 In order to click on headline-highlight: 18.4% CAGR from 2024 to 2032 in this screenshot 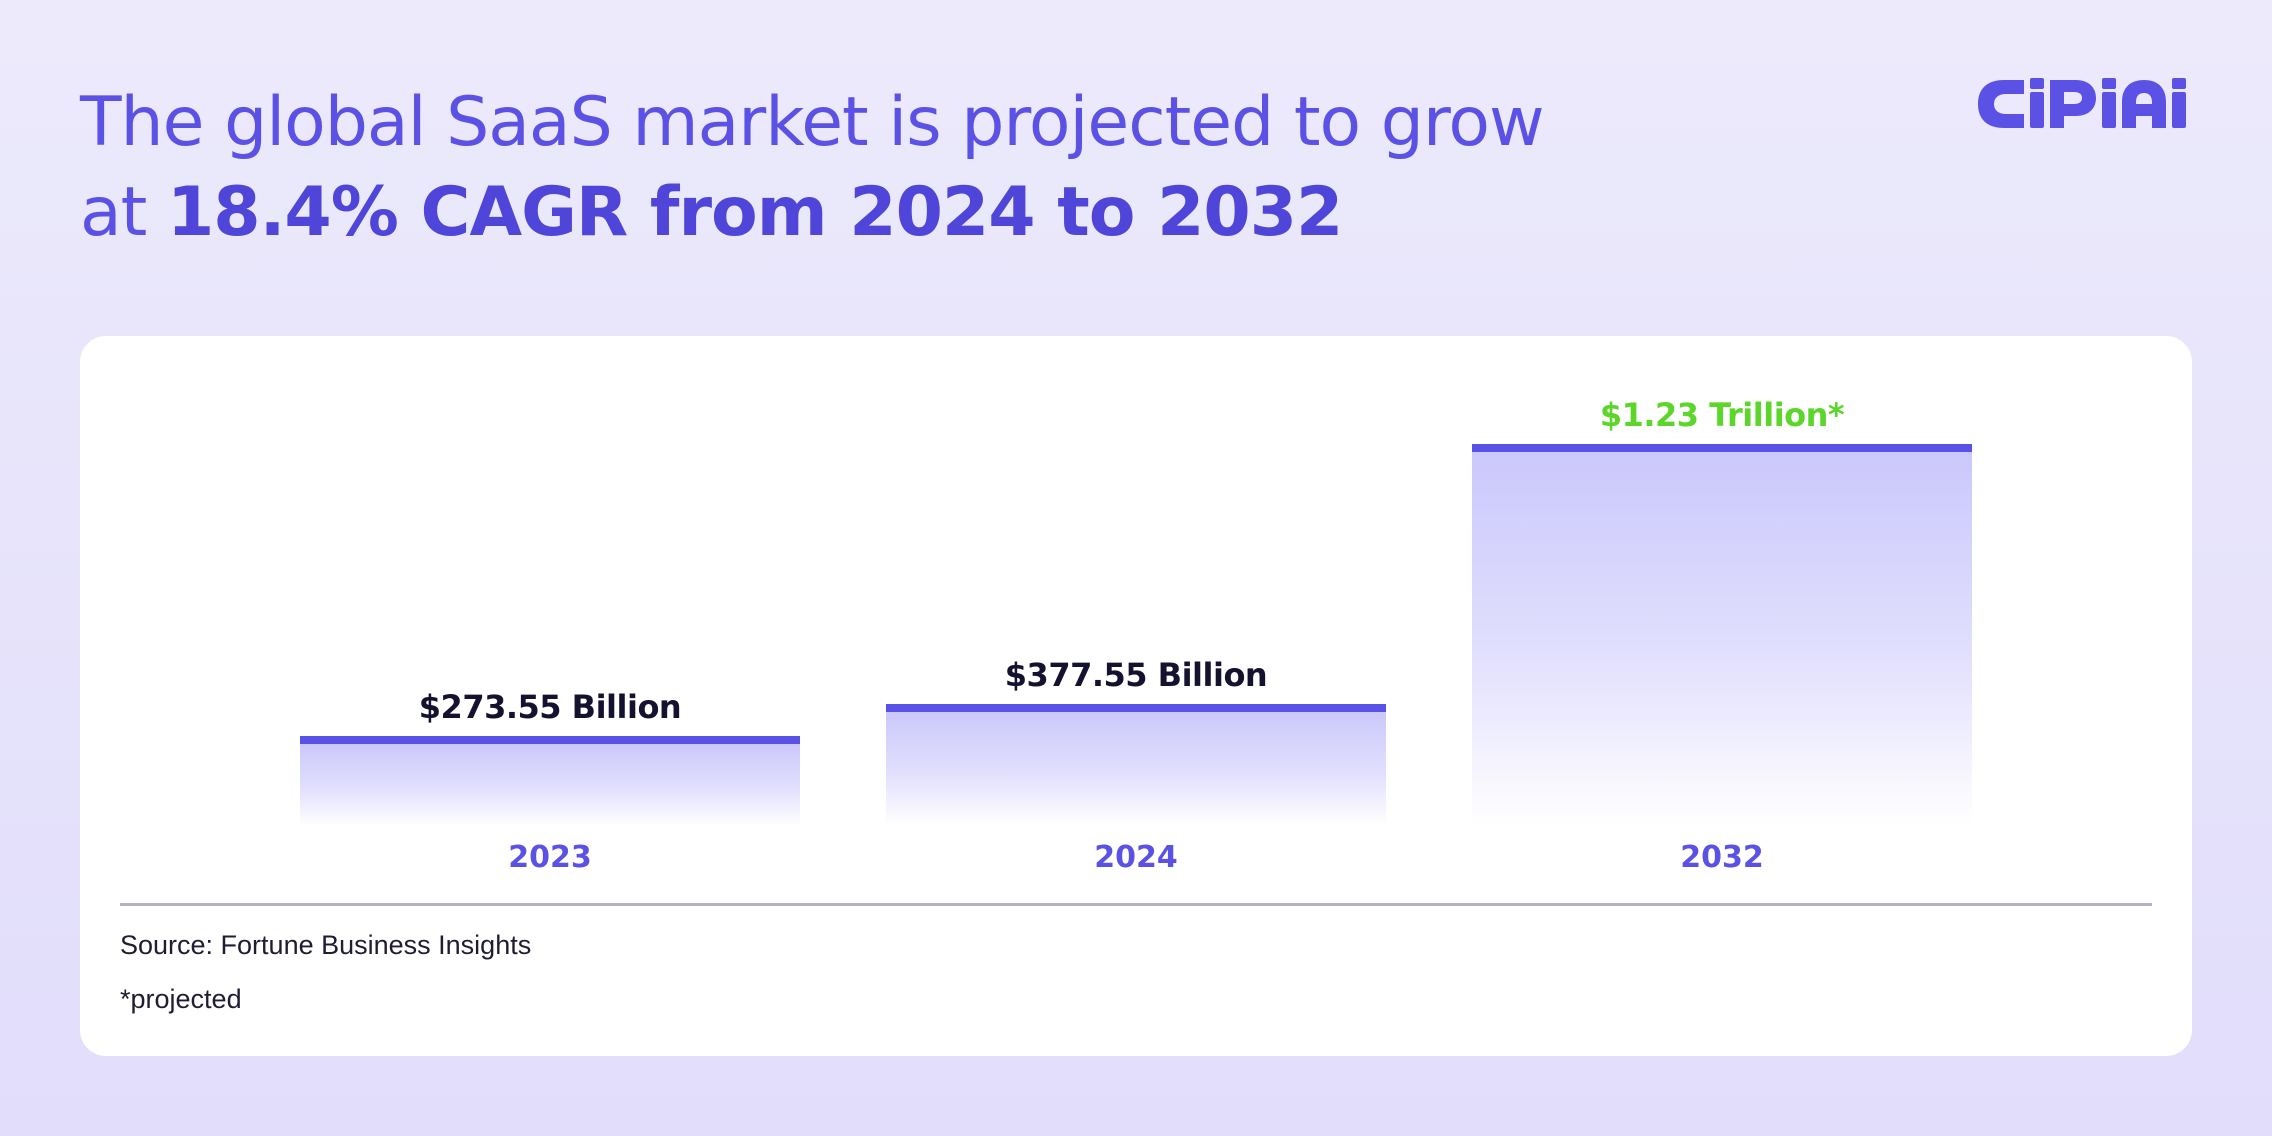, I will do `click(754, 212)`.